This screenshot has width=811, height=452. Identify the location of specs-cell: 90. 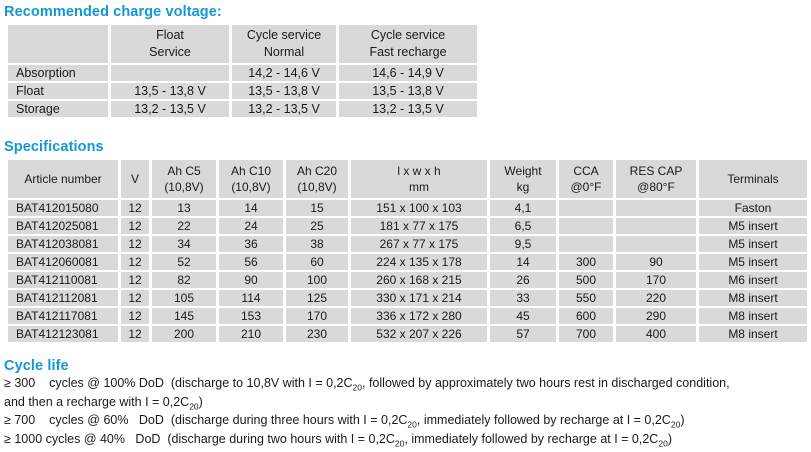
(252, 281).